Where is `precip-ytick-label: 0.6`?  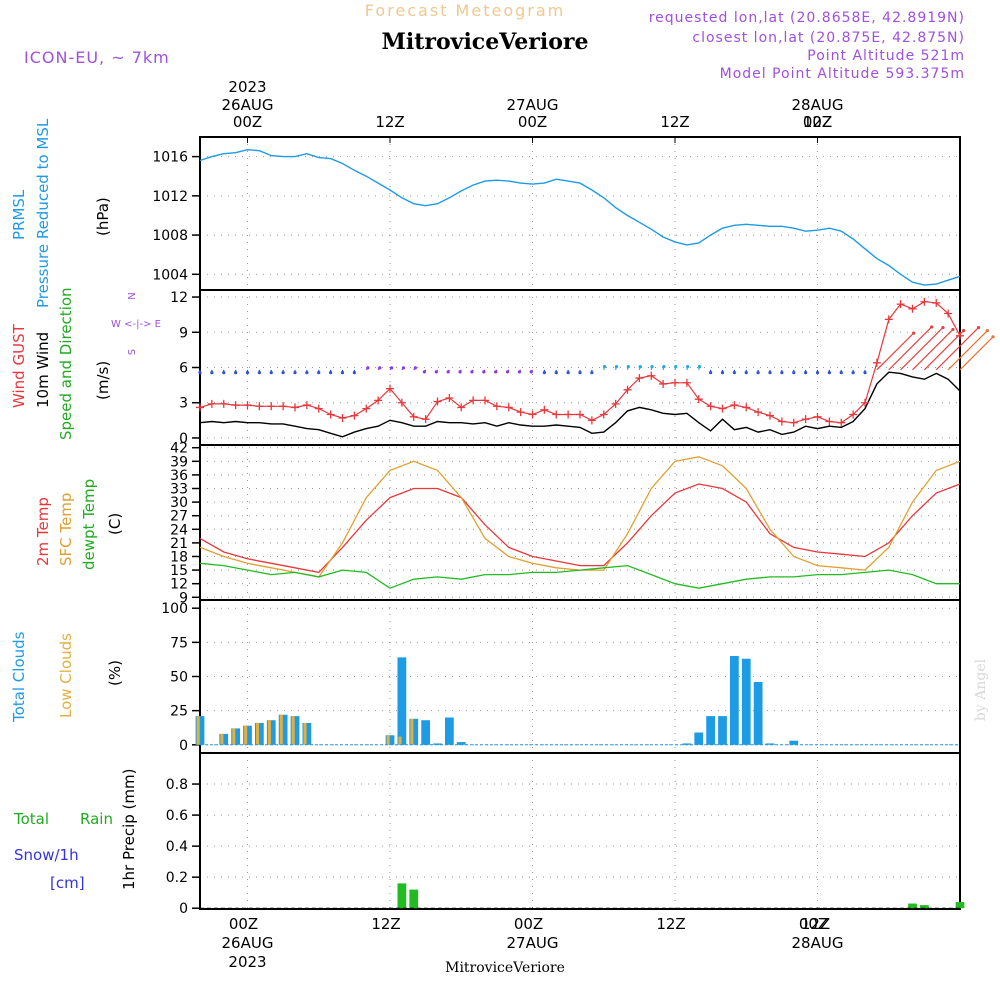 precip-ytick-label: 0.6 is located at coordinates (177, 816).